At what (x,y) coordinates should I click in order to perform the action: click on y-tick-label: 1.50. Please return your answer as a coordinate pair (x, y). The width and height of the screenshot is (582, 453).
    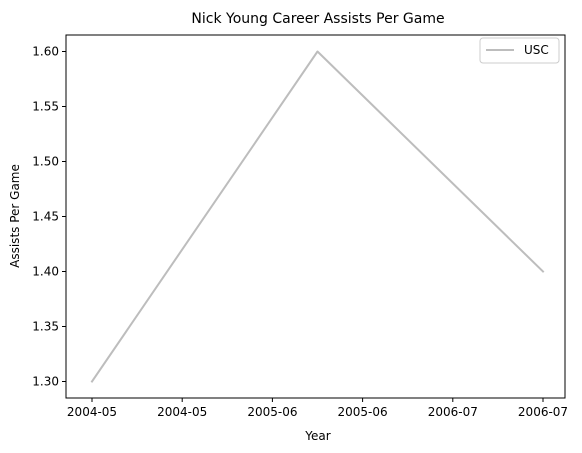
    Looking at the image, I should click on (45, 162).